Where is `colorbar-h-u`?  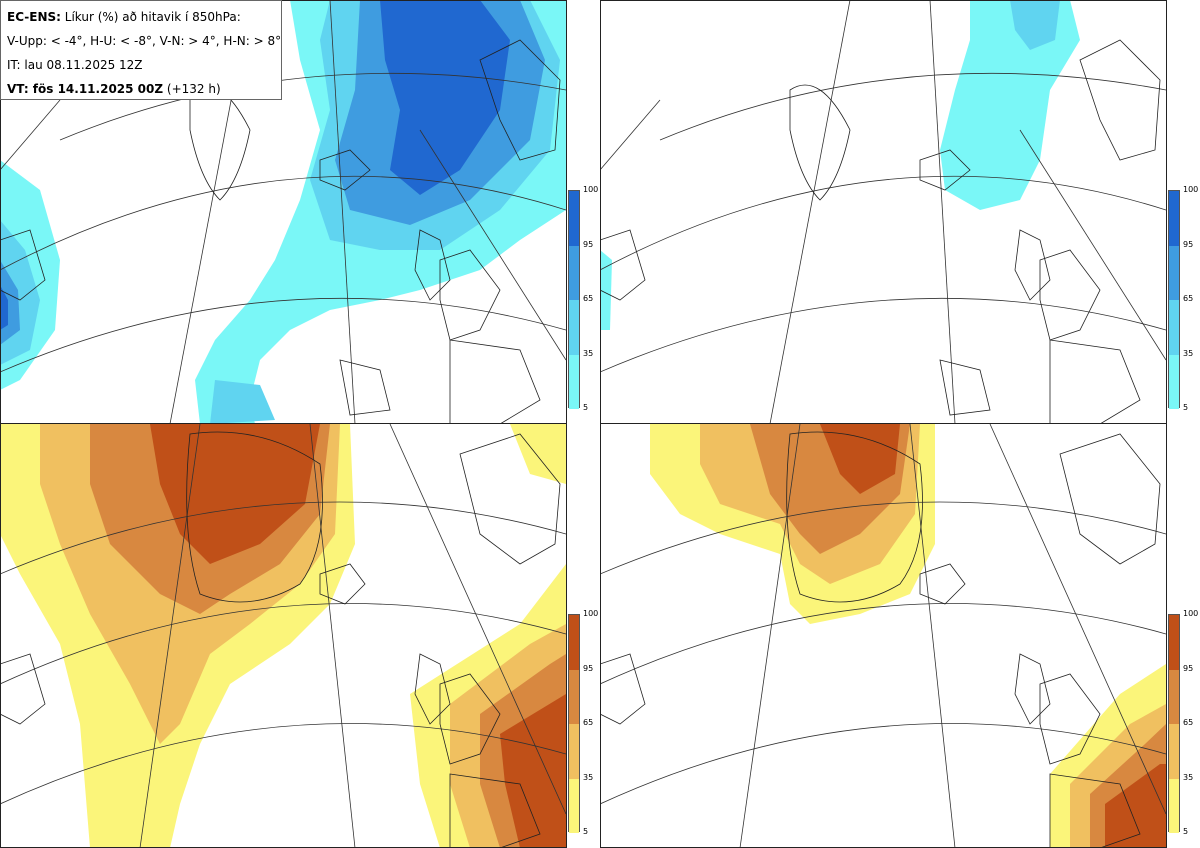 colorbar-h-u is located at coordinates (1174, 299).